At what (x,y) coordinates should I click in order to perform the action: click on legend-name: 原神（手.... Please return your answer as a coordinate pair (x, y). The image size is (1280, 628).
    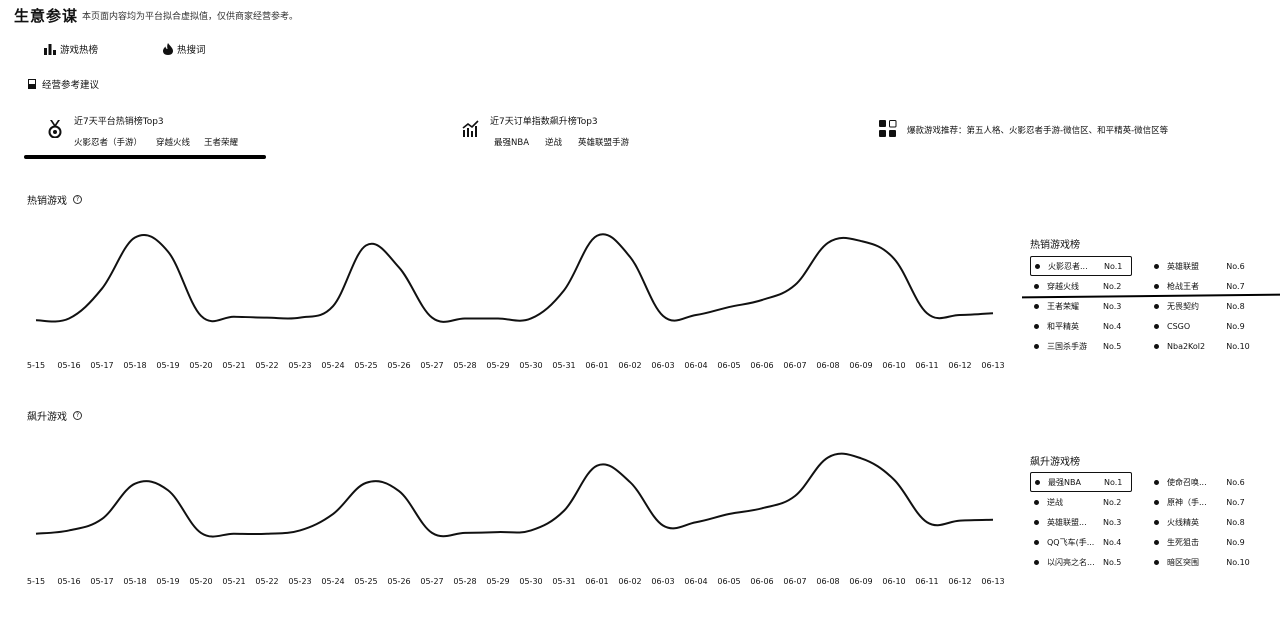
    Looking at the image, I should click on (1194, 502).